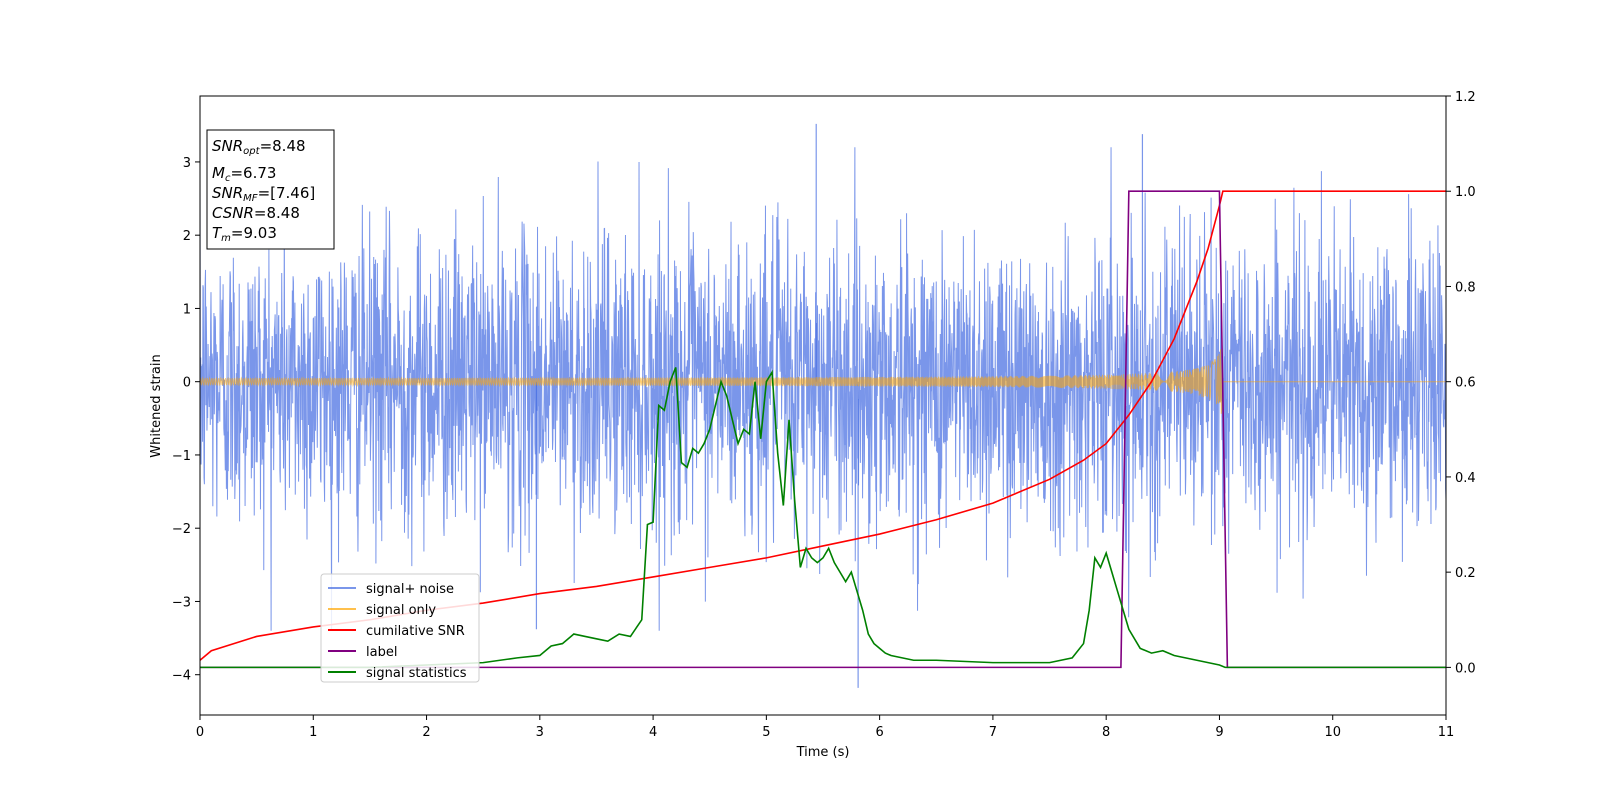 The image size is (1600, 800). Describe the element at coordinates (156, 405) in the screenshot. I see `y-axis-label: Whitened strain` at that location.